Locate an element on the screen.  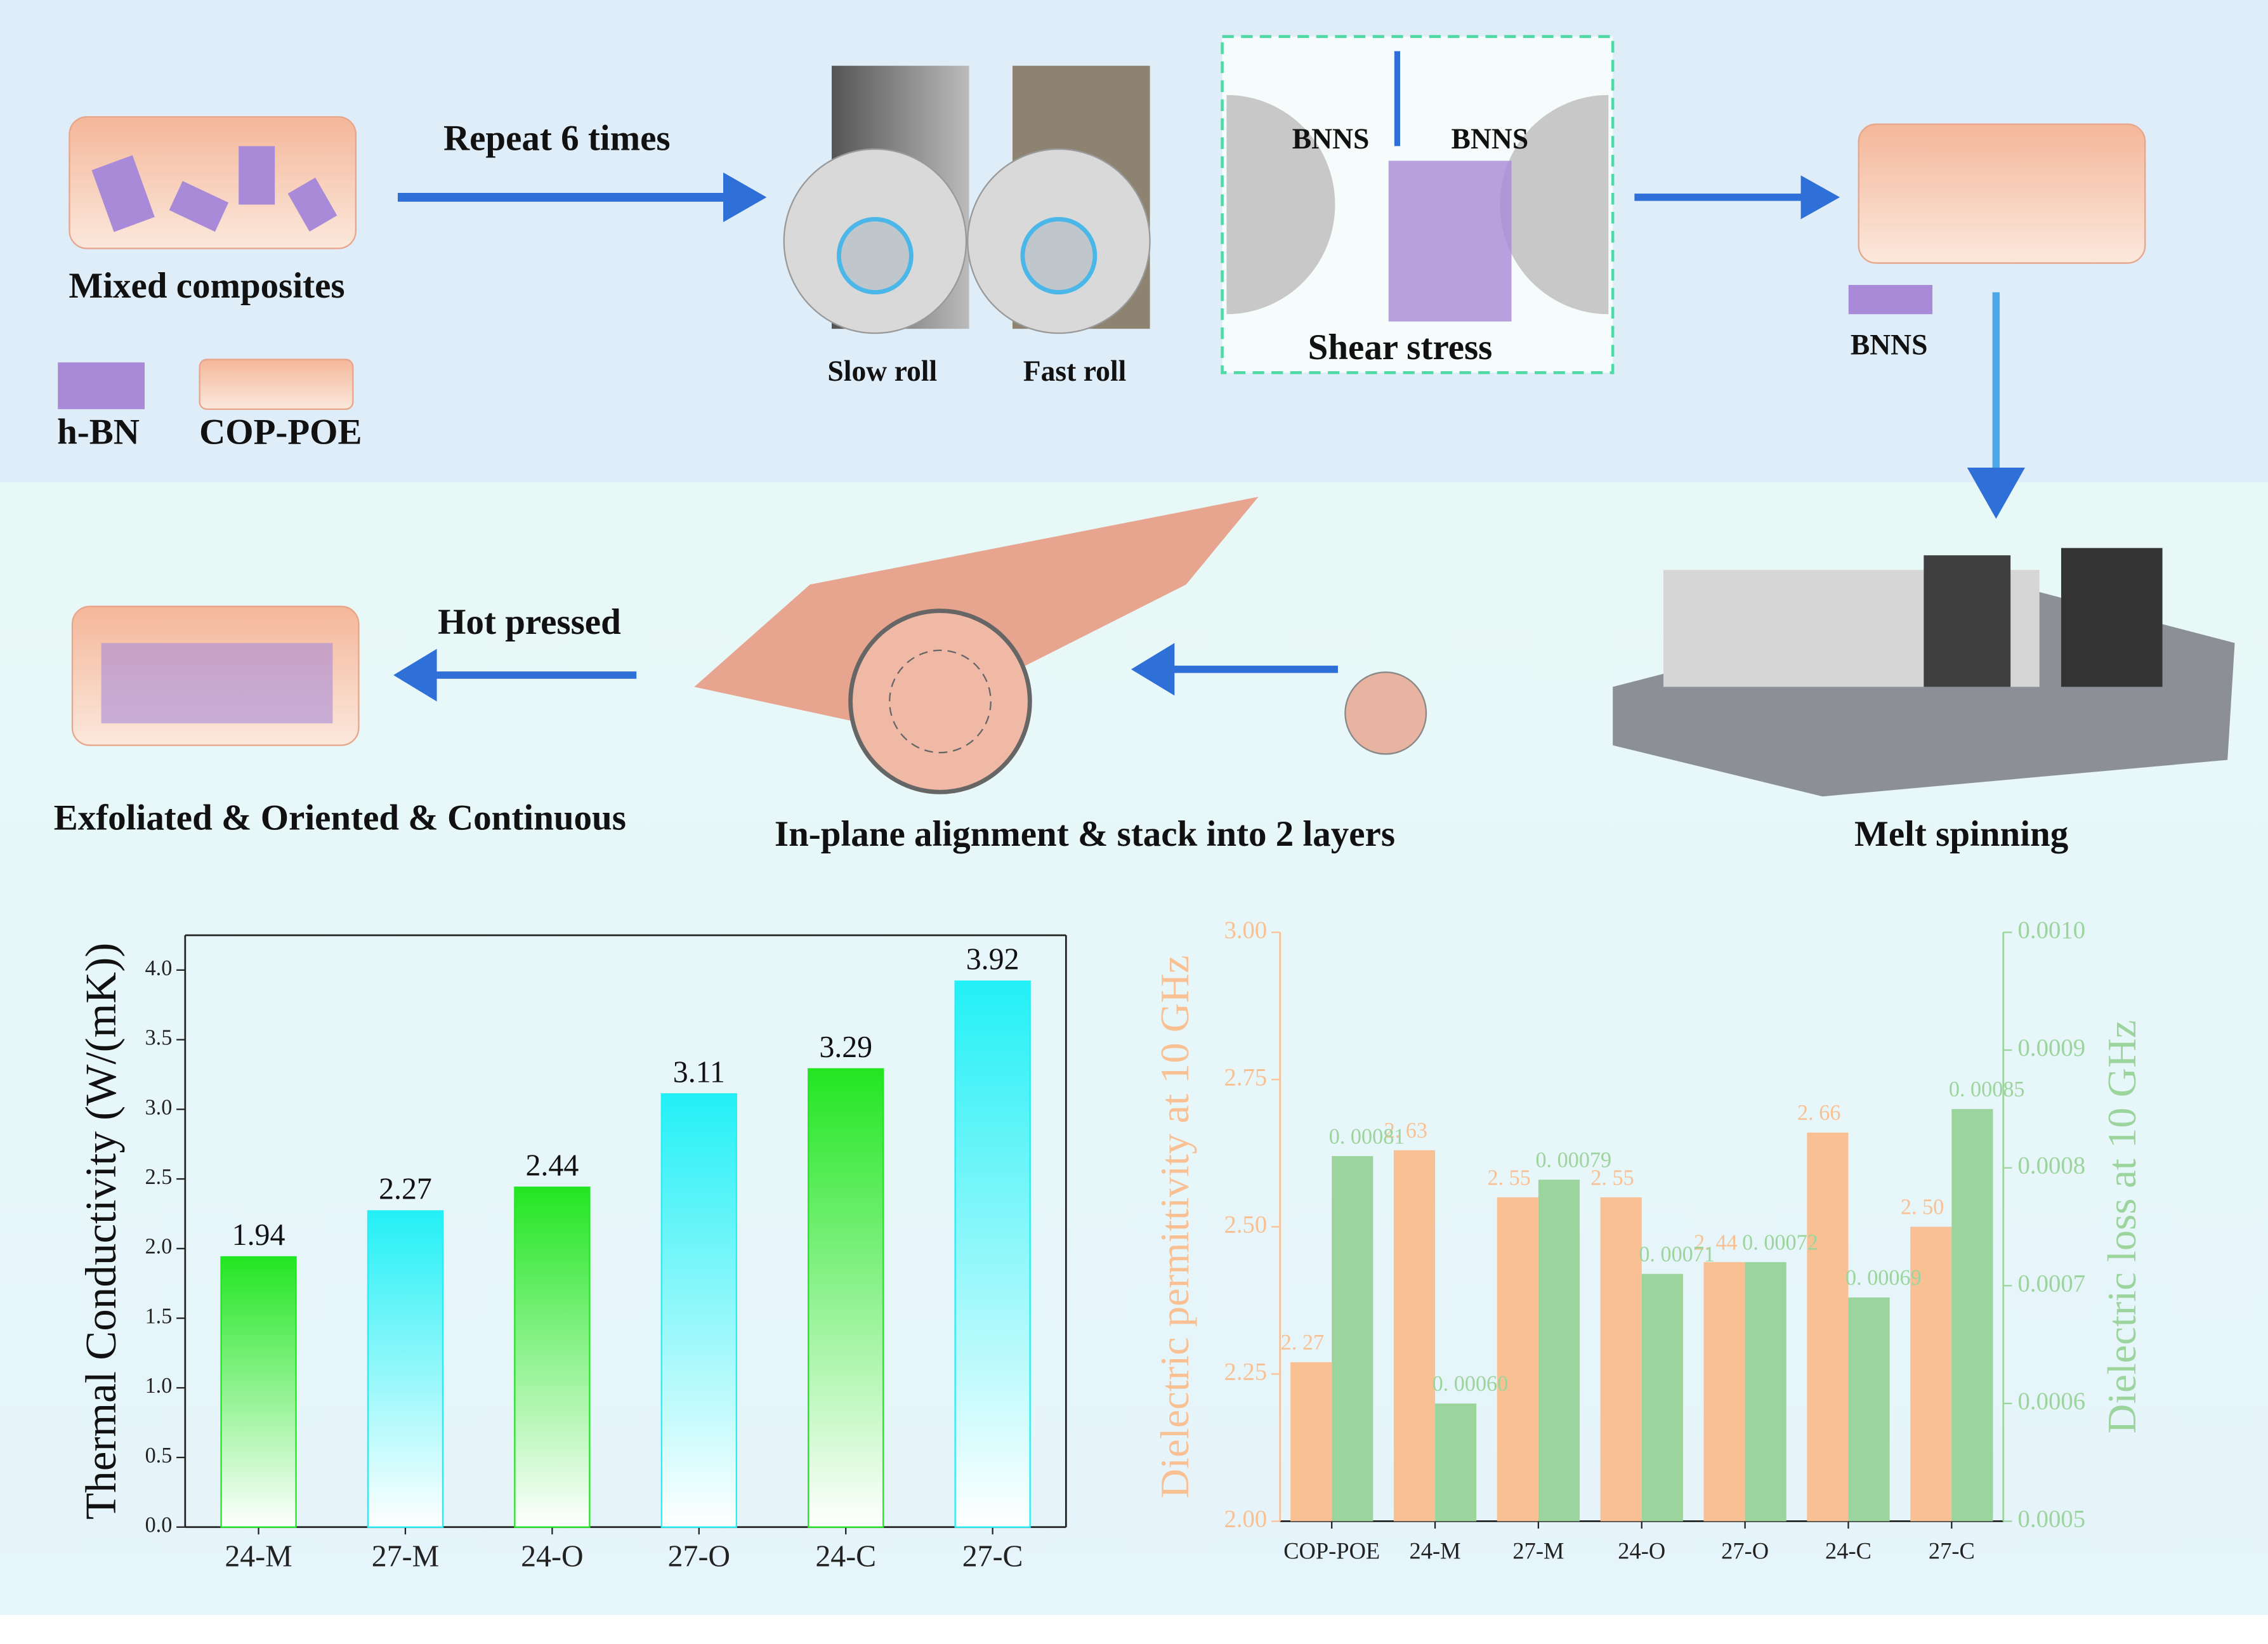
value-label: 0. 00081 is located at coordinates (1367, 1136).